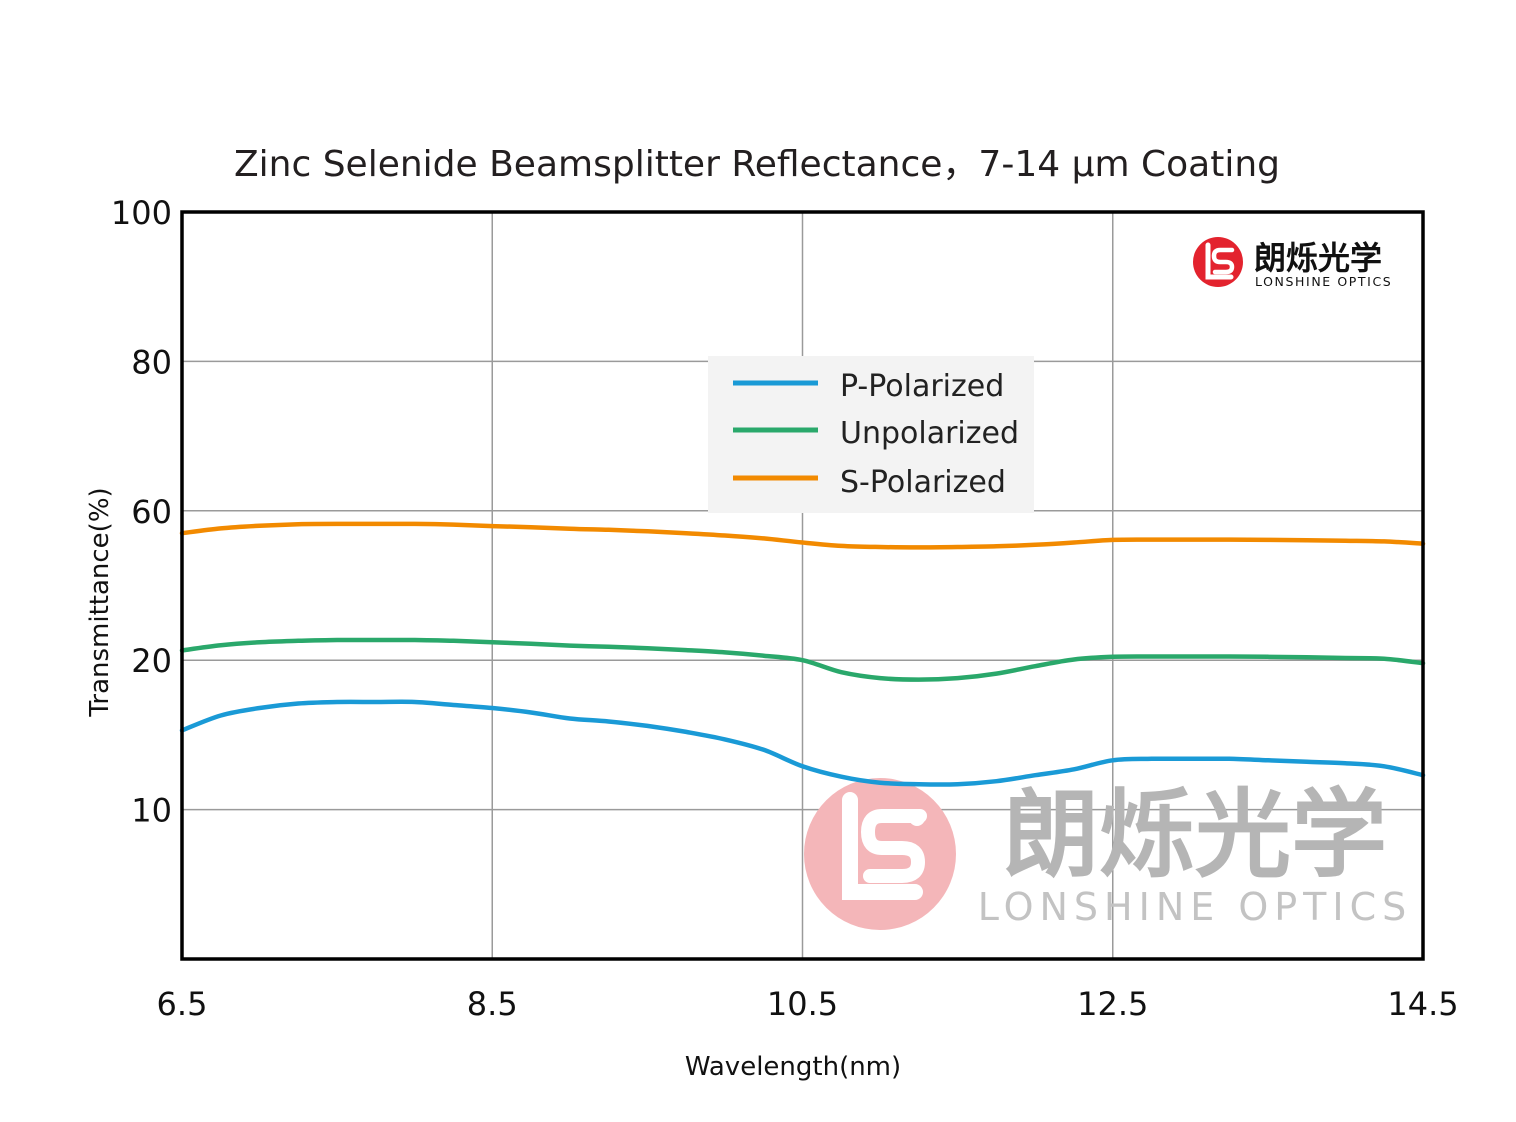 This screenshot has width=1516, height=1122. What do you see at coordinates (793, 1067) in the screenshot?
I see `x-axis-label: Wavelength(nm)` at bounding box center [793, 1067].